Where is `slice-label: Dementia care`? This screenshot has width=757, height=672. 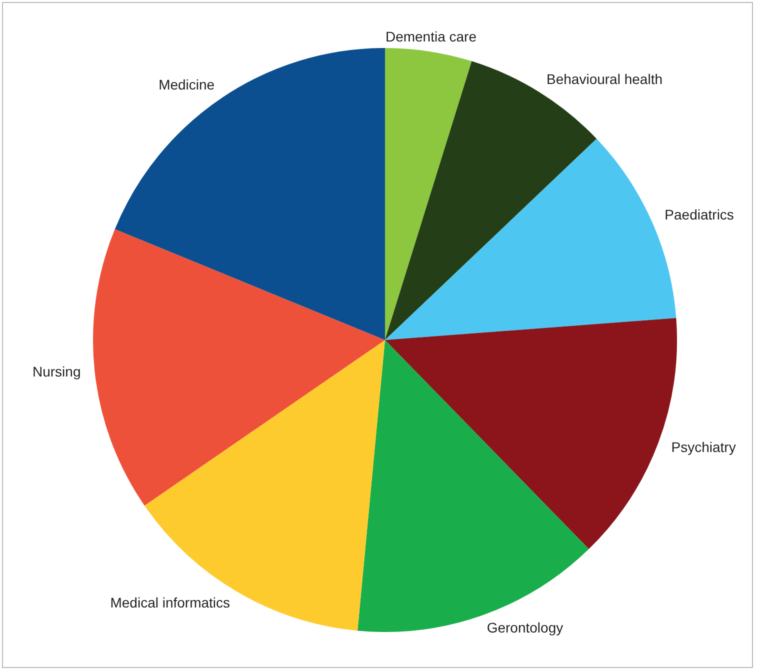
slice-label: Dementia care is located at coordinates (431, 36).